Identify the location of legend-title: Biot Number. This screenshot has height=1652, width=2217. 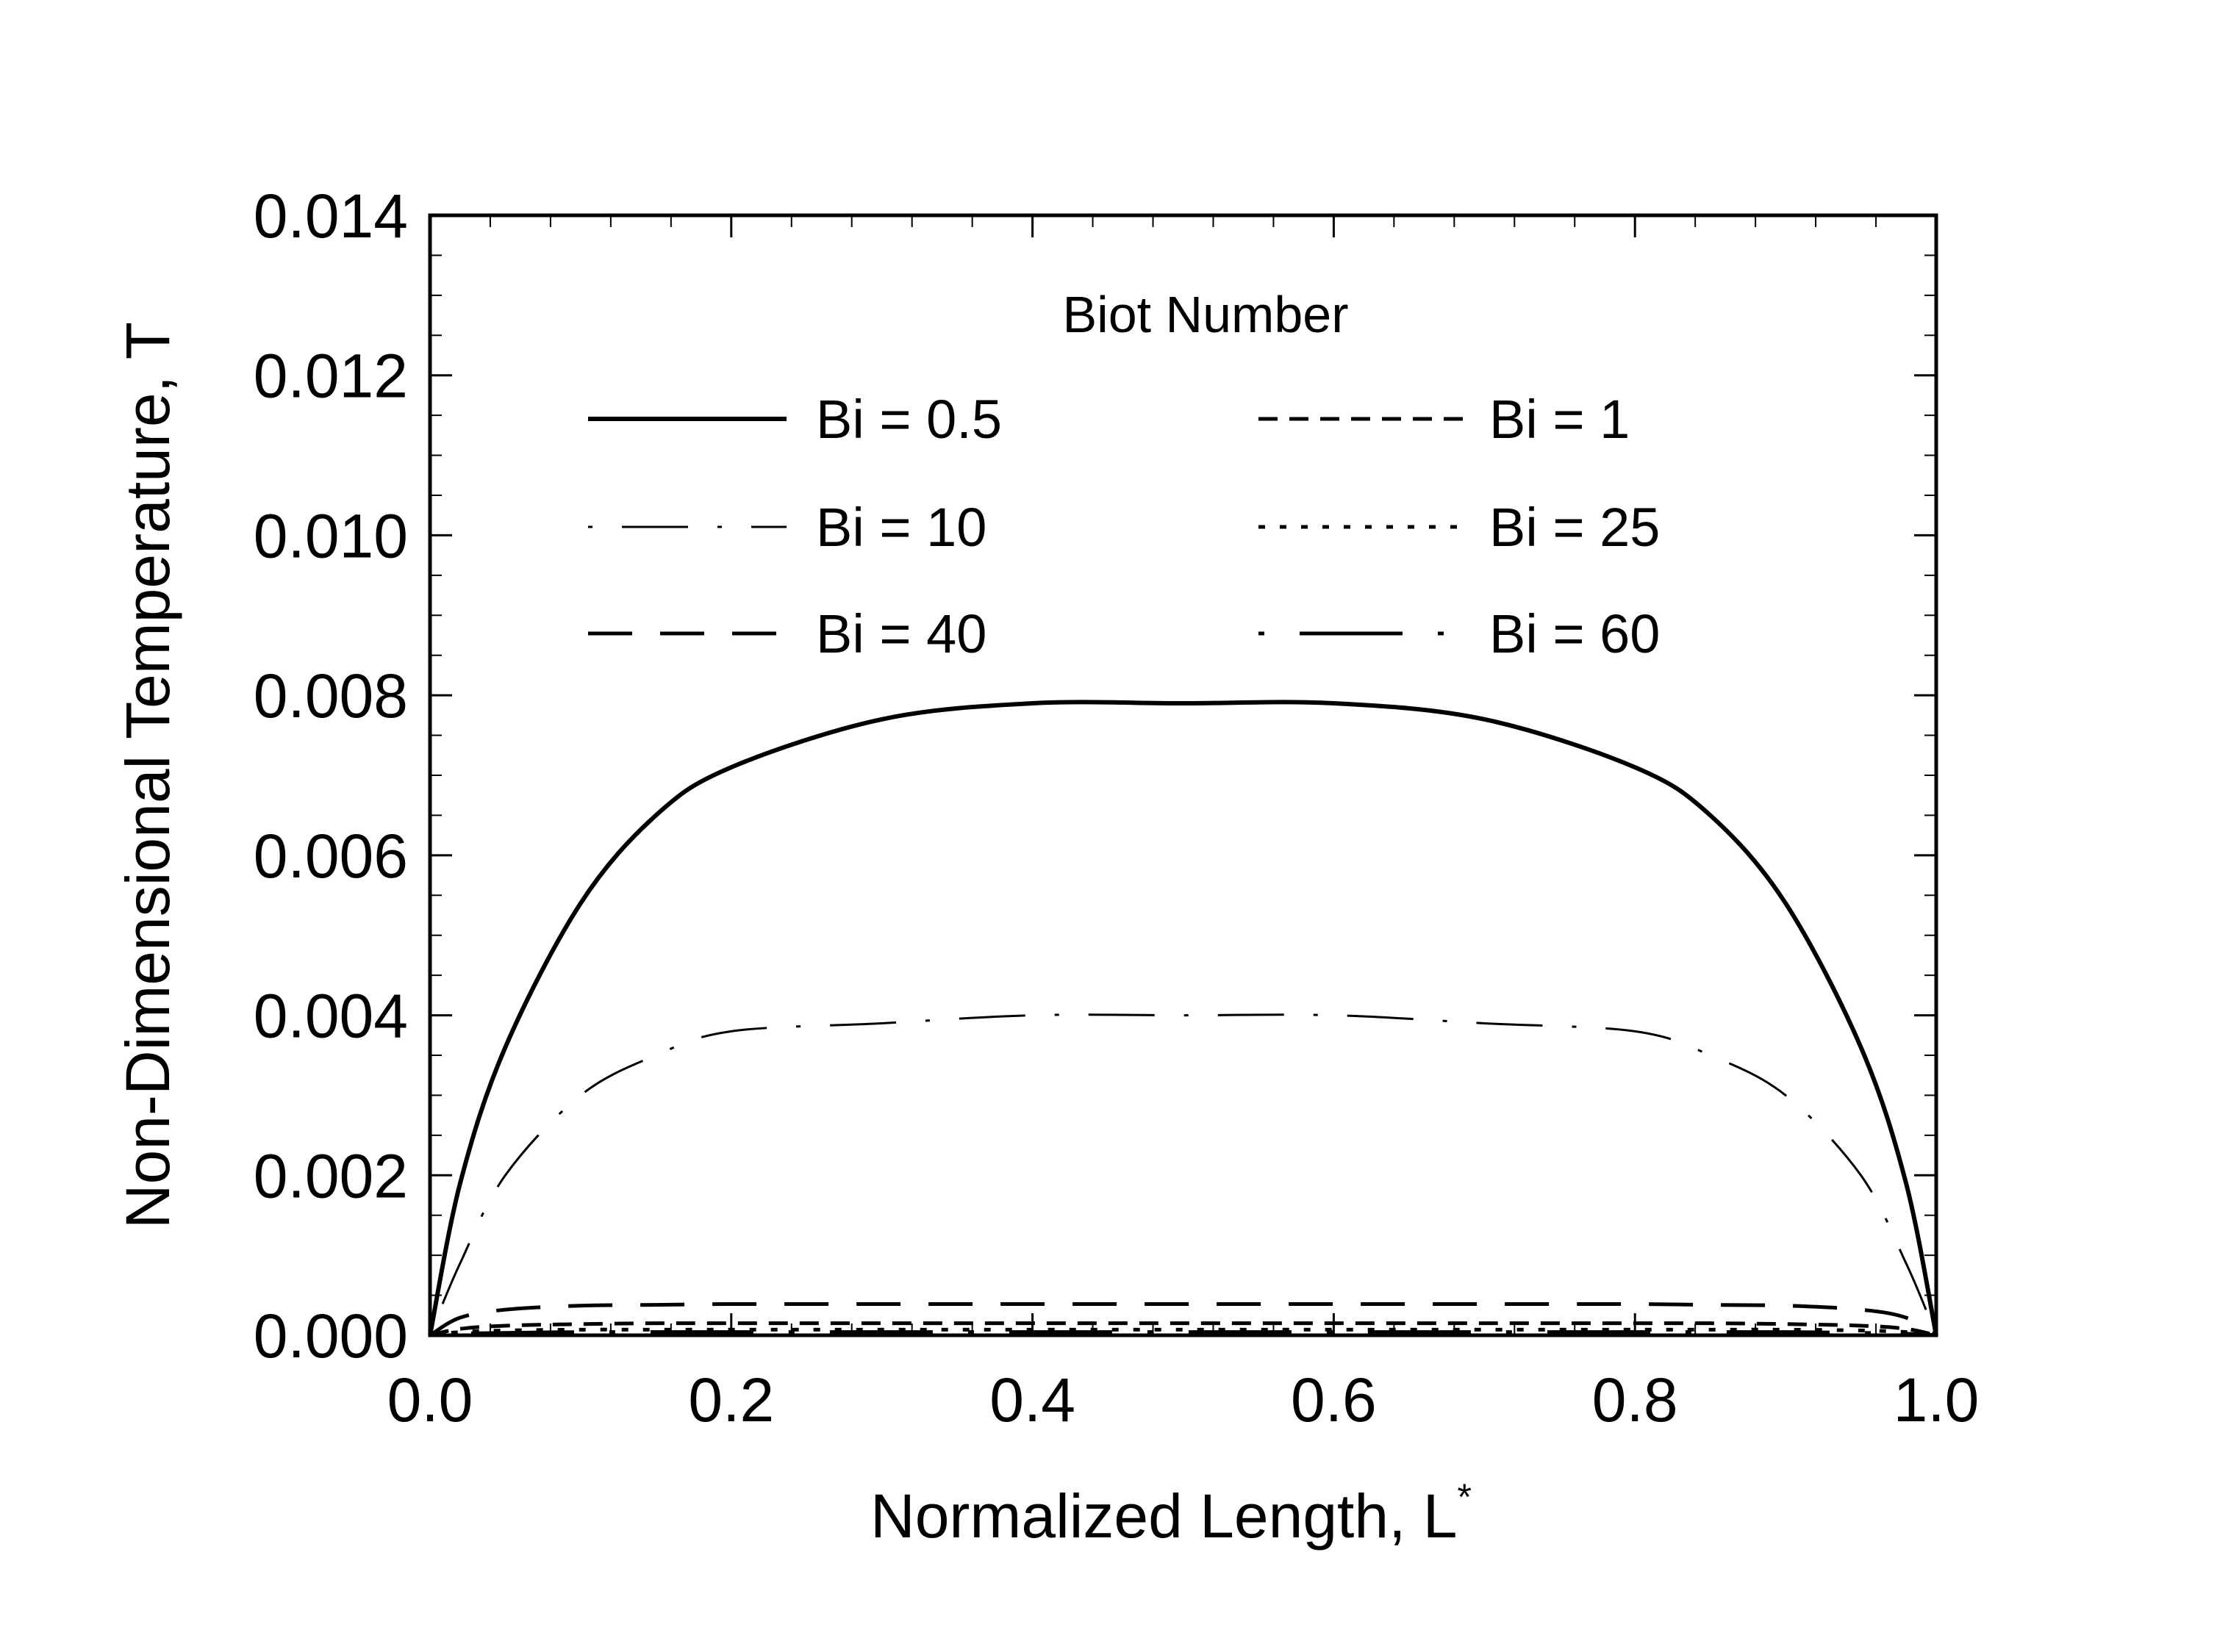
(1205, 314).